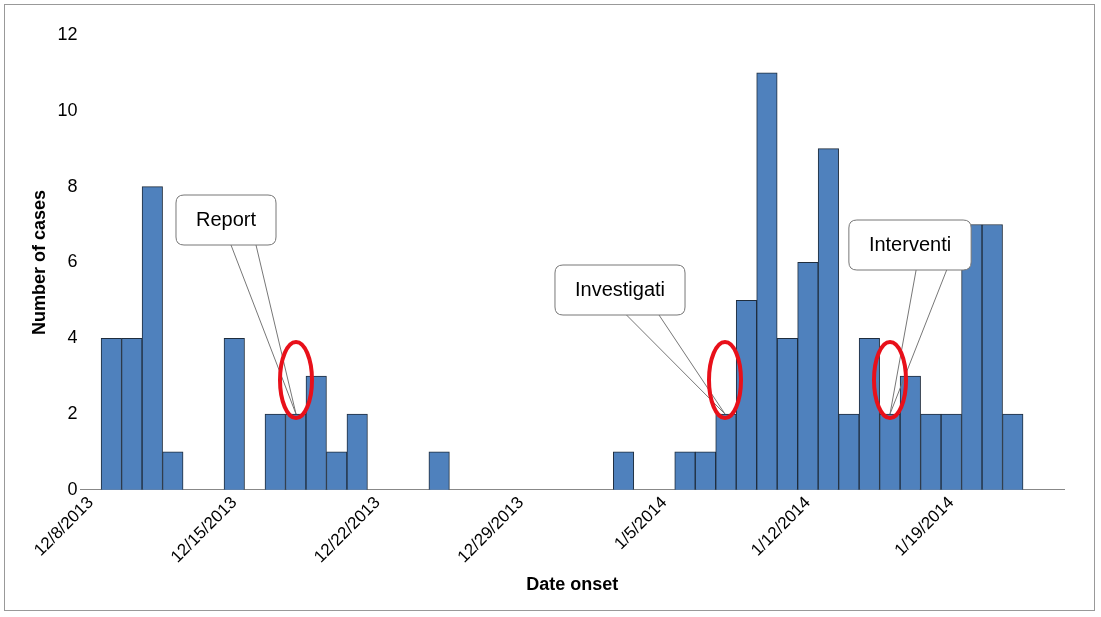 The width and height of the screenshot is (1101, 617). Describe the element at coordinates (72, 185) in the screenshot. I see `y-tick-label: 8` at that location.